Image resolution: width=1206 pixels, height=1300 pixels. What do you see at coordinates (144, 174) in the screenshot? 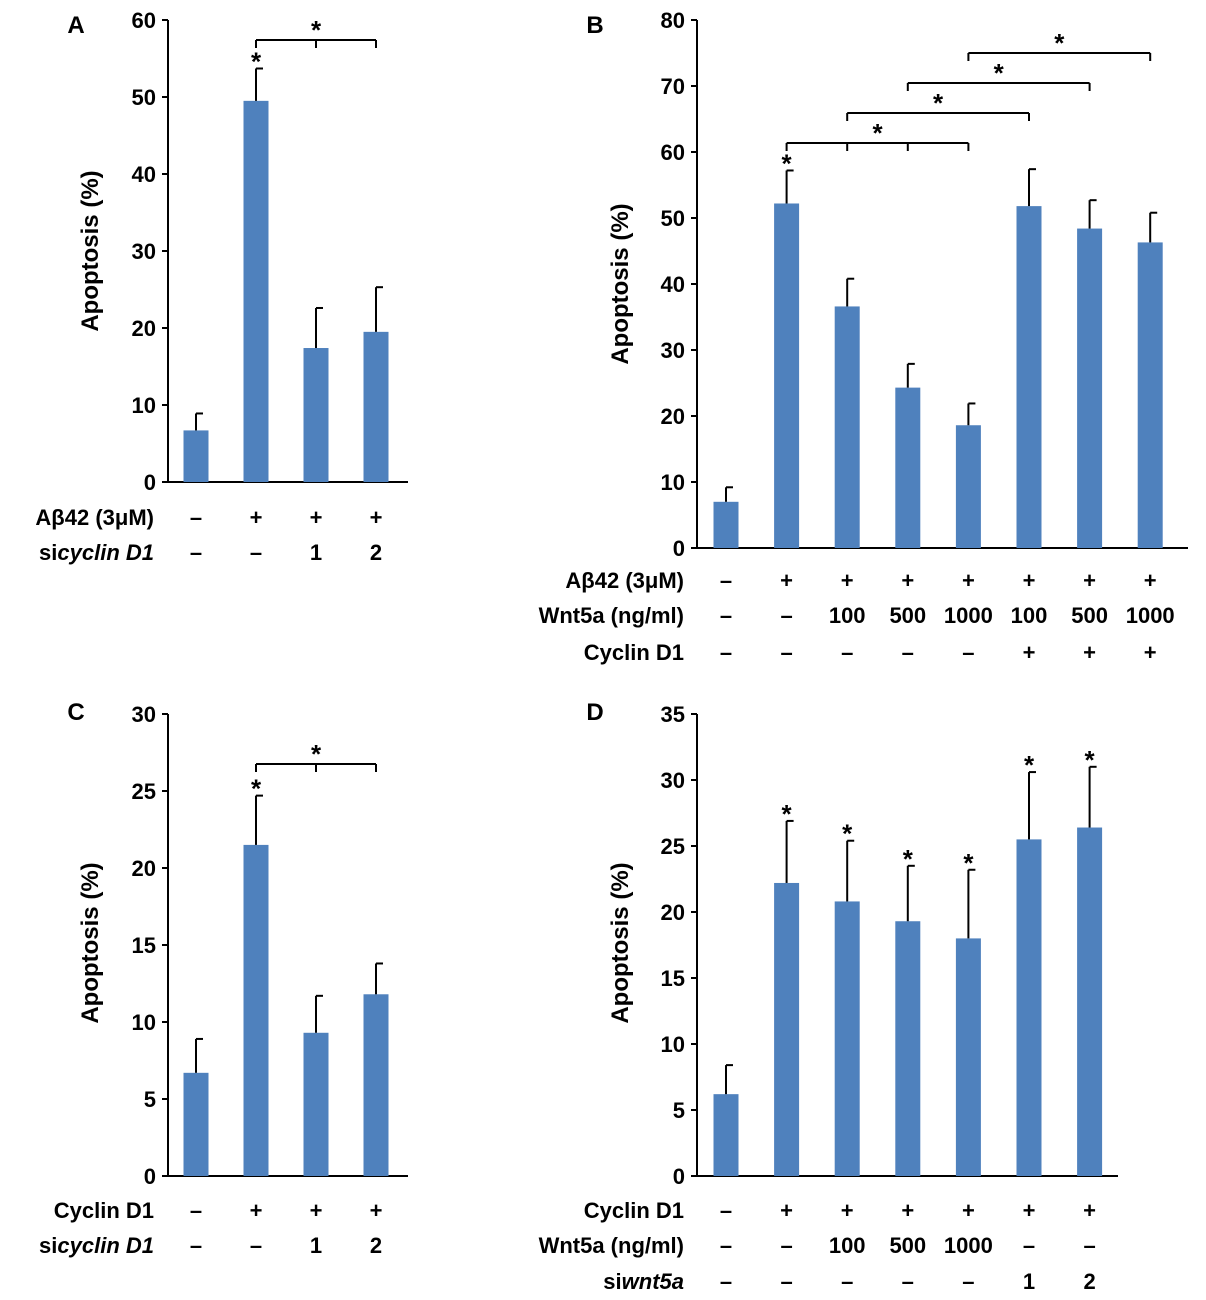
I see `y-tick-label: 40` at bounding box center [144, 174].